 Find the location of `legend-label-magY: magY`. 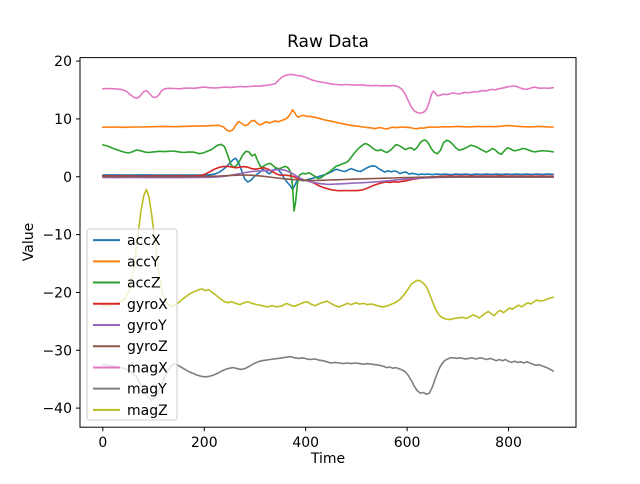

legend-label-magY: magY is located at coordinates (147, 390).